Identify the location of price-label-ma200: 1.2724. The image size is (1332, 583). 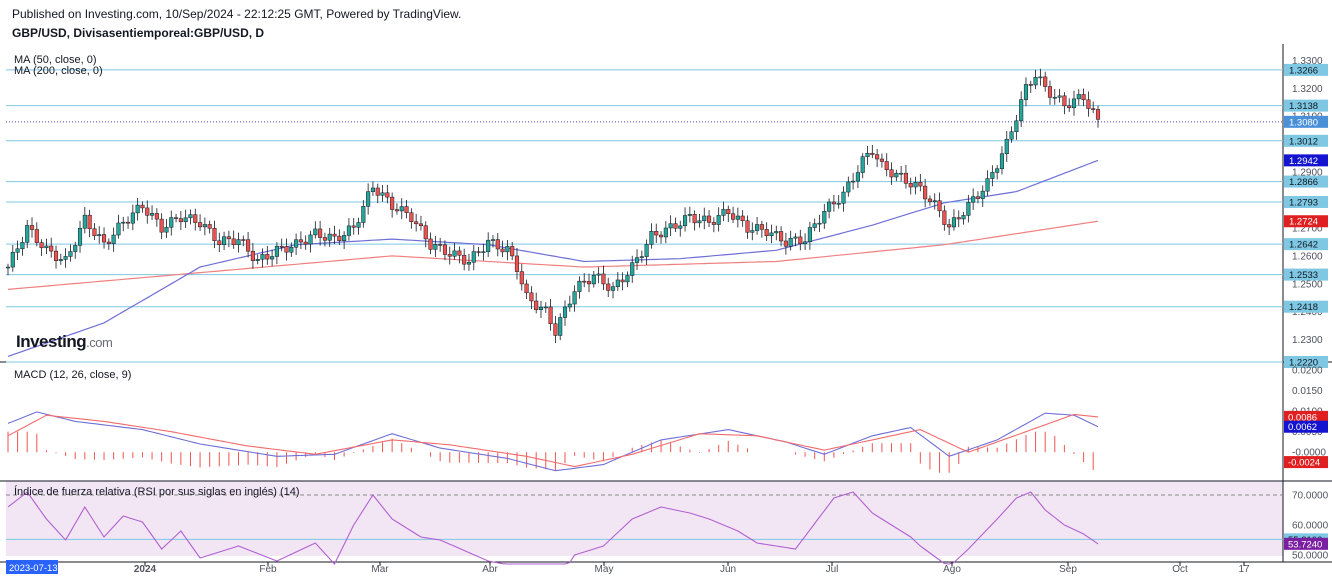
(1303, 222).